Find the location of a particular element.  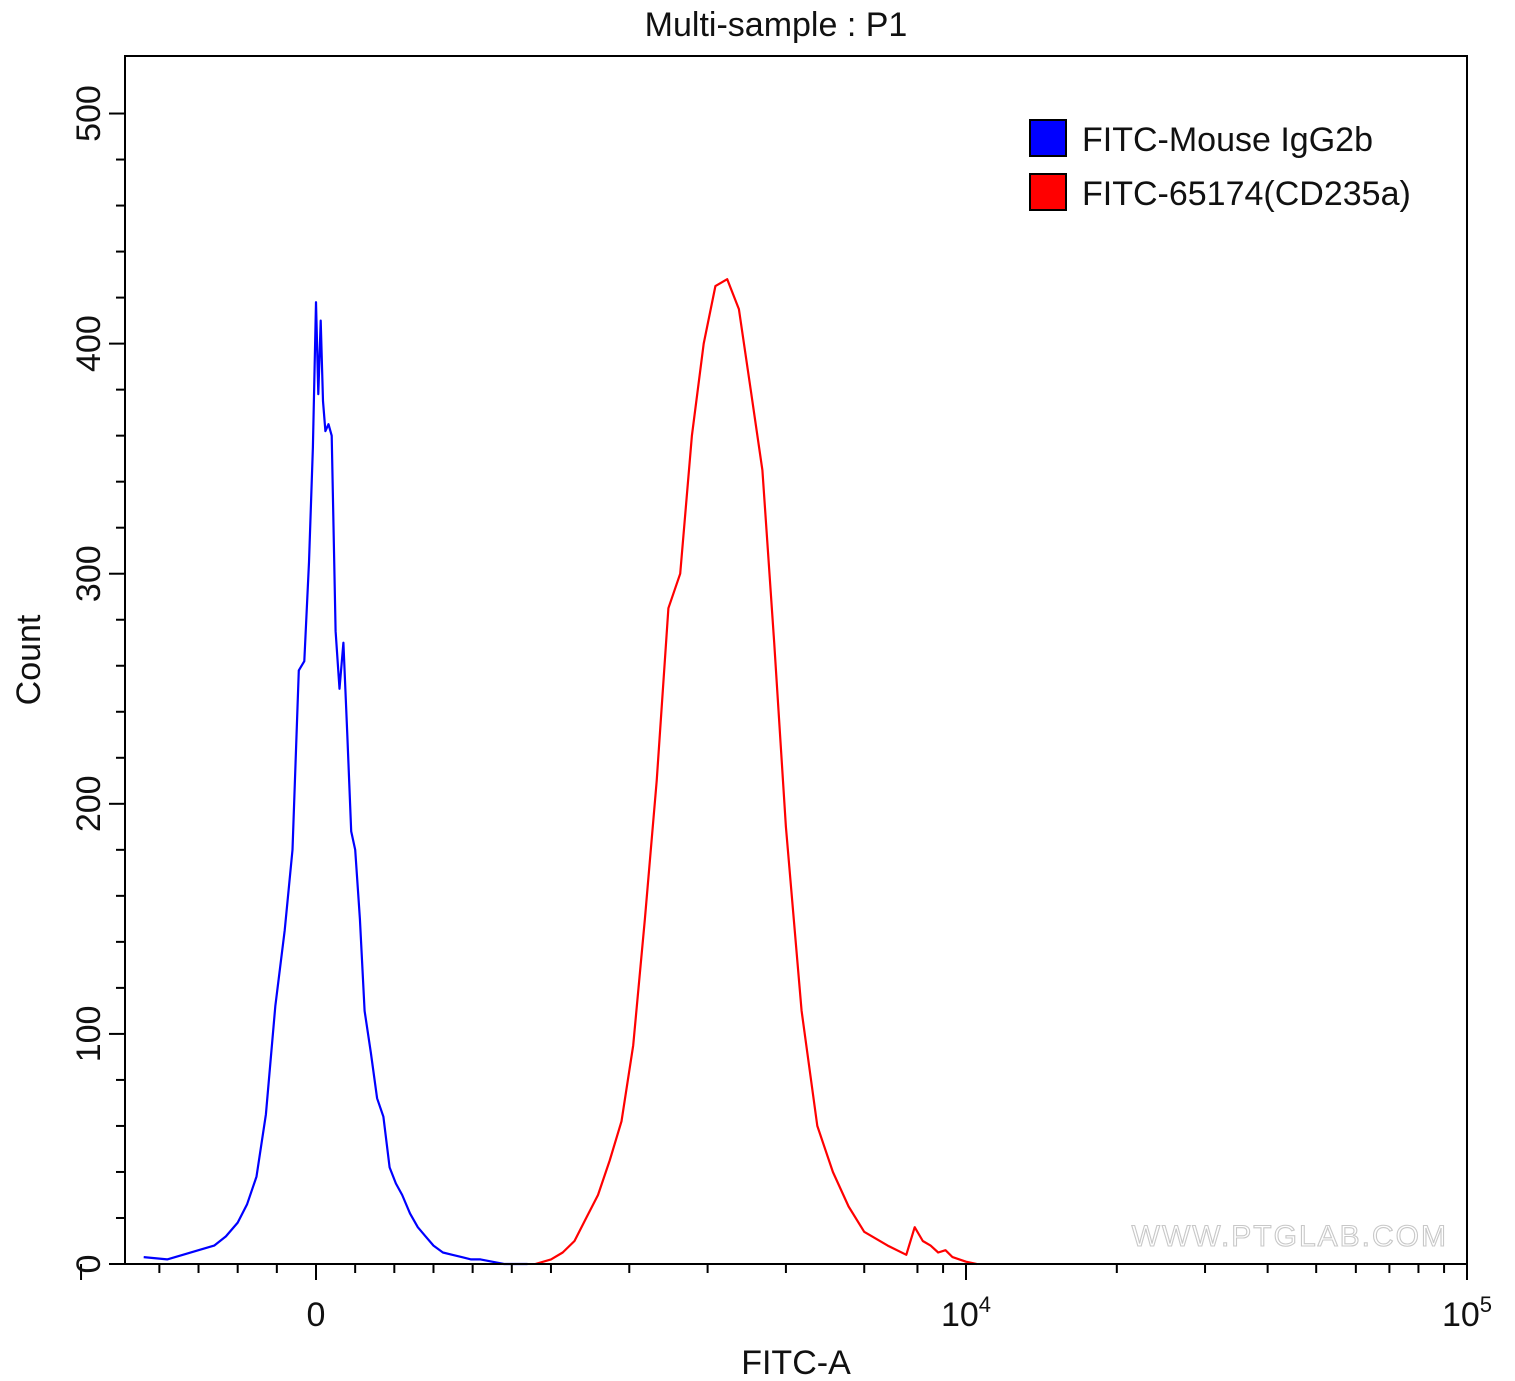

legend: FITC-Mouse IgG2b FITC-65174(CD235a) is located at coordinates (1220, 166).